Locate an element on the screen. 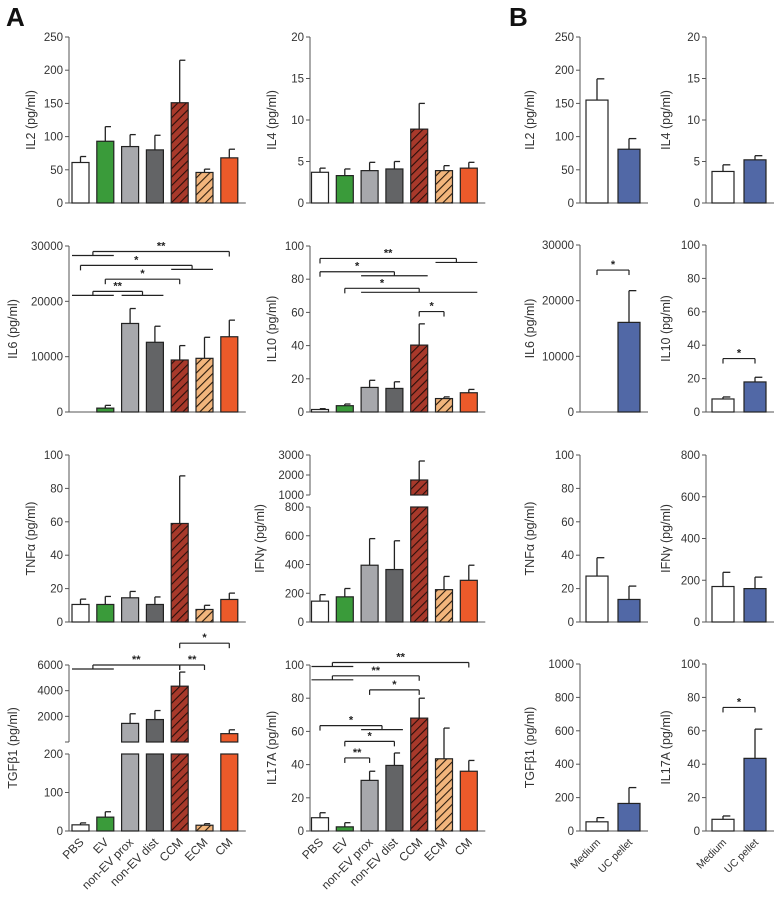 The height and width of the screenshot is (898, 778). y-axis-title: IL17A (pg/ml) is located at coordinates (272, 748).